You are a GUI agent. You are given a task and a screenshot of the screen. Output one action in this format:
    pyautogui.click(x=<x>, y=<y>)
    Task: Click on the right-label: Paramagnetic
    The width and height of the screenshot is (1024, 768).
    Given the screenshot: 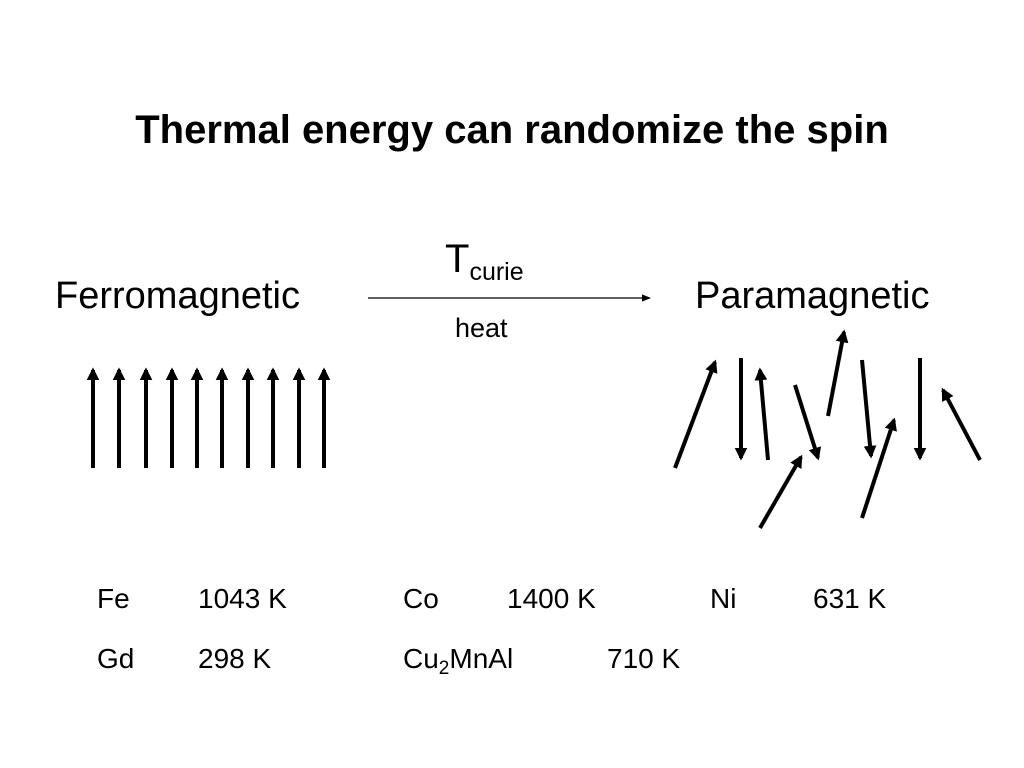 What is the action you would take?
    pyautogui.click(x=812, y=296)
    